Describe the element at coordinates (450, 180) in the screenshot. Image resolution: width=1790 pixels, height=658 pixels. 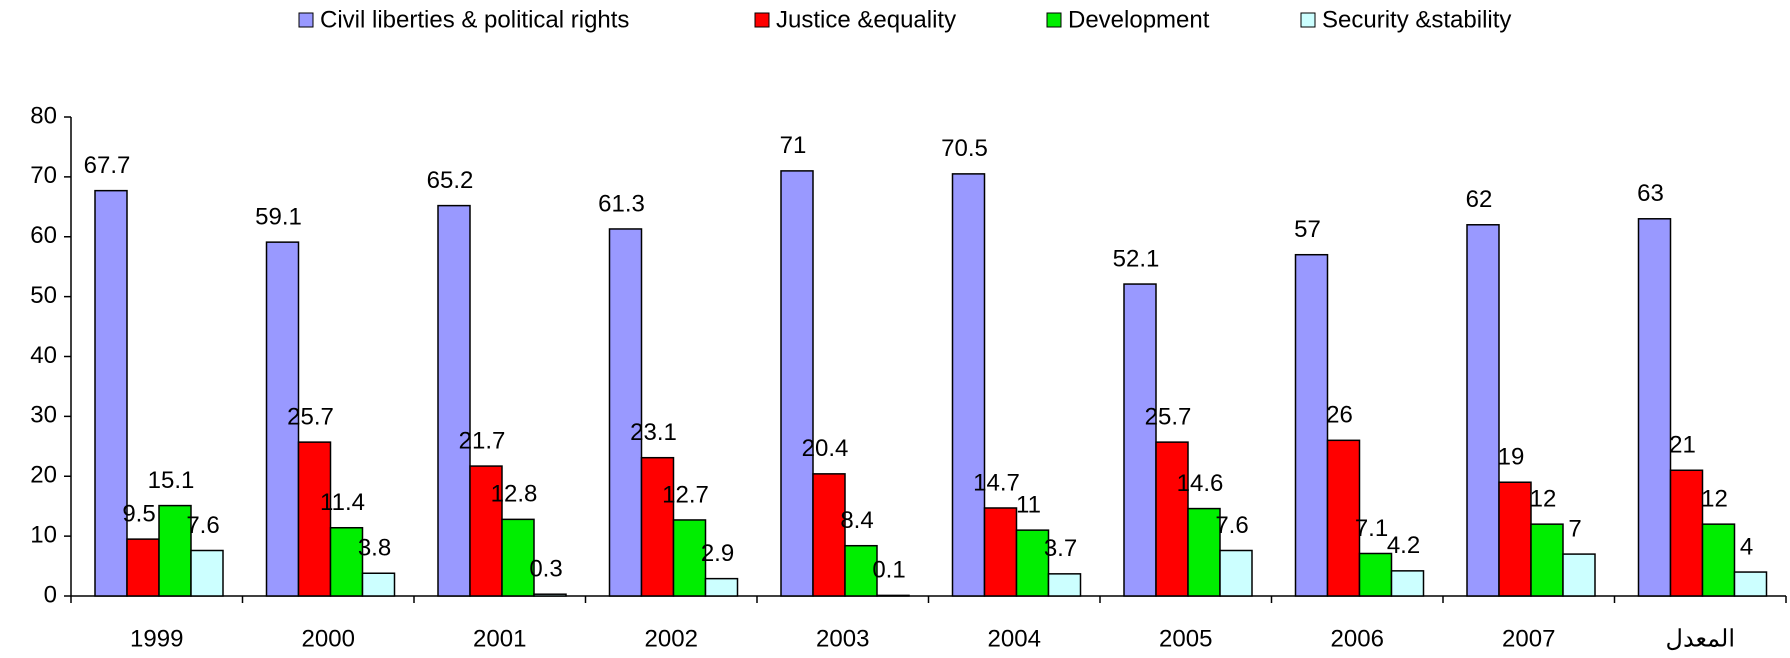
I see `data-label: 65.2` at that location.